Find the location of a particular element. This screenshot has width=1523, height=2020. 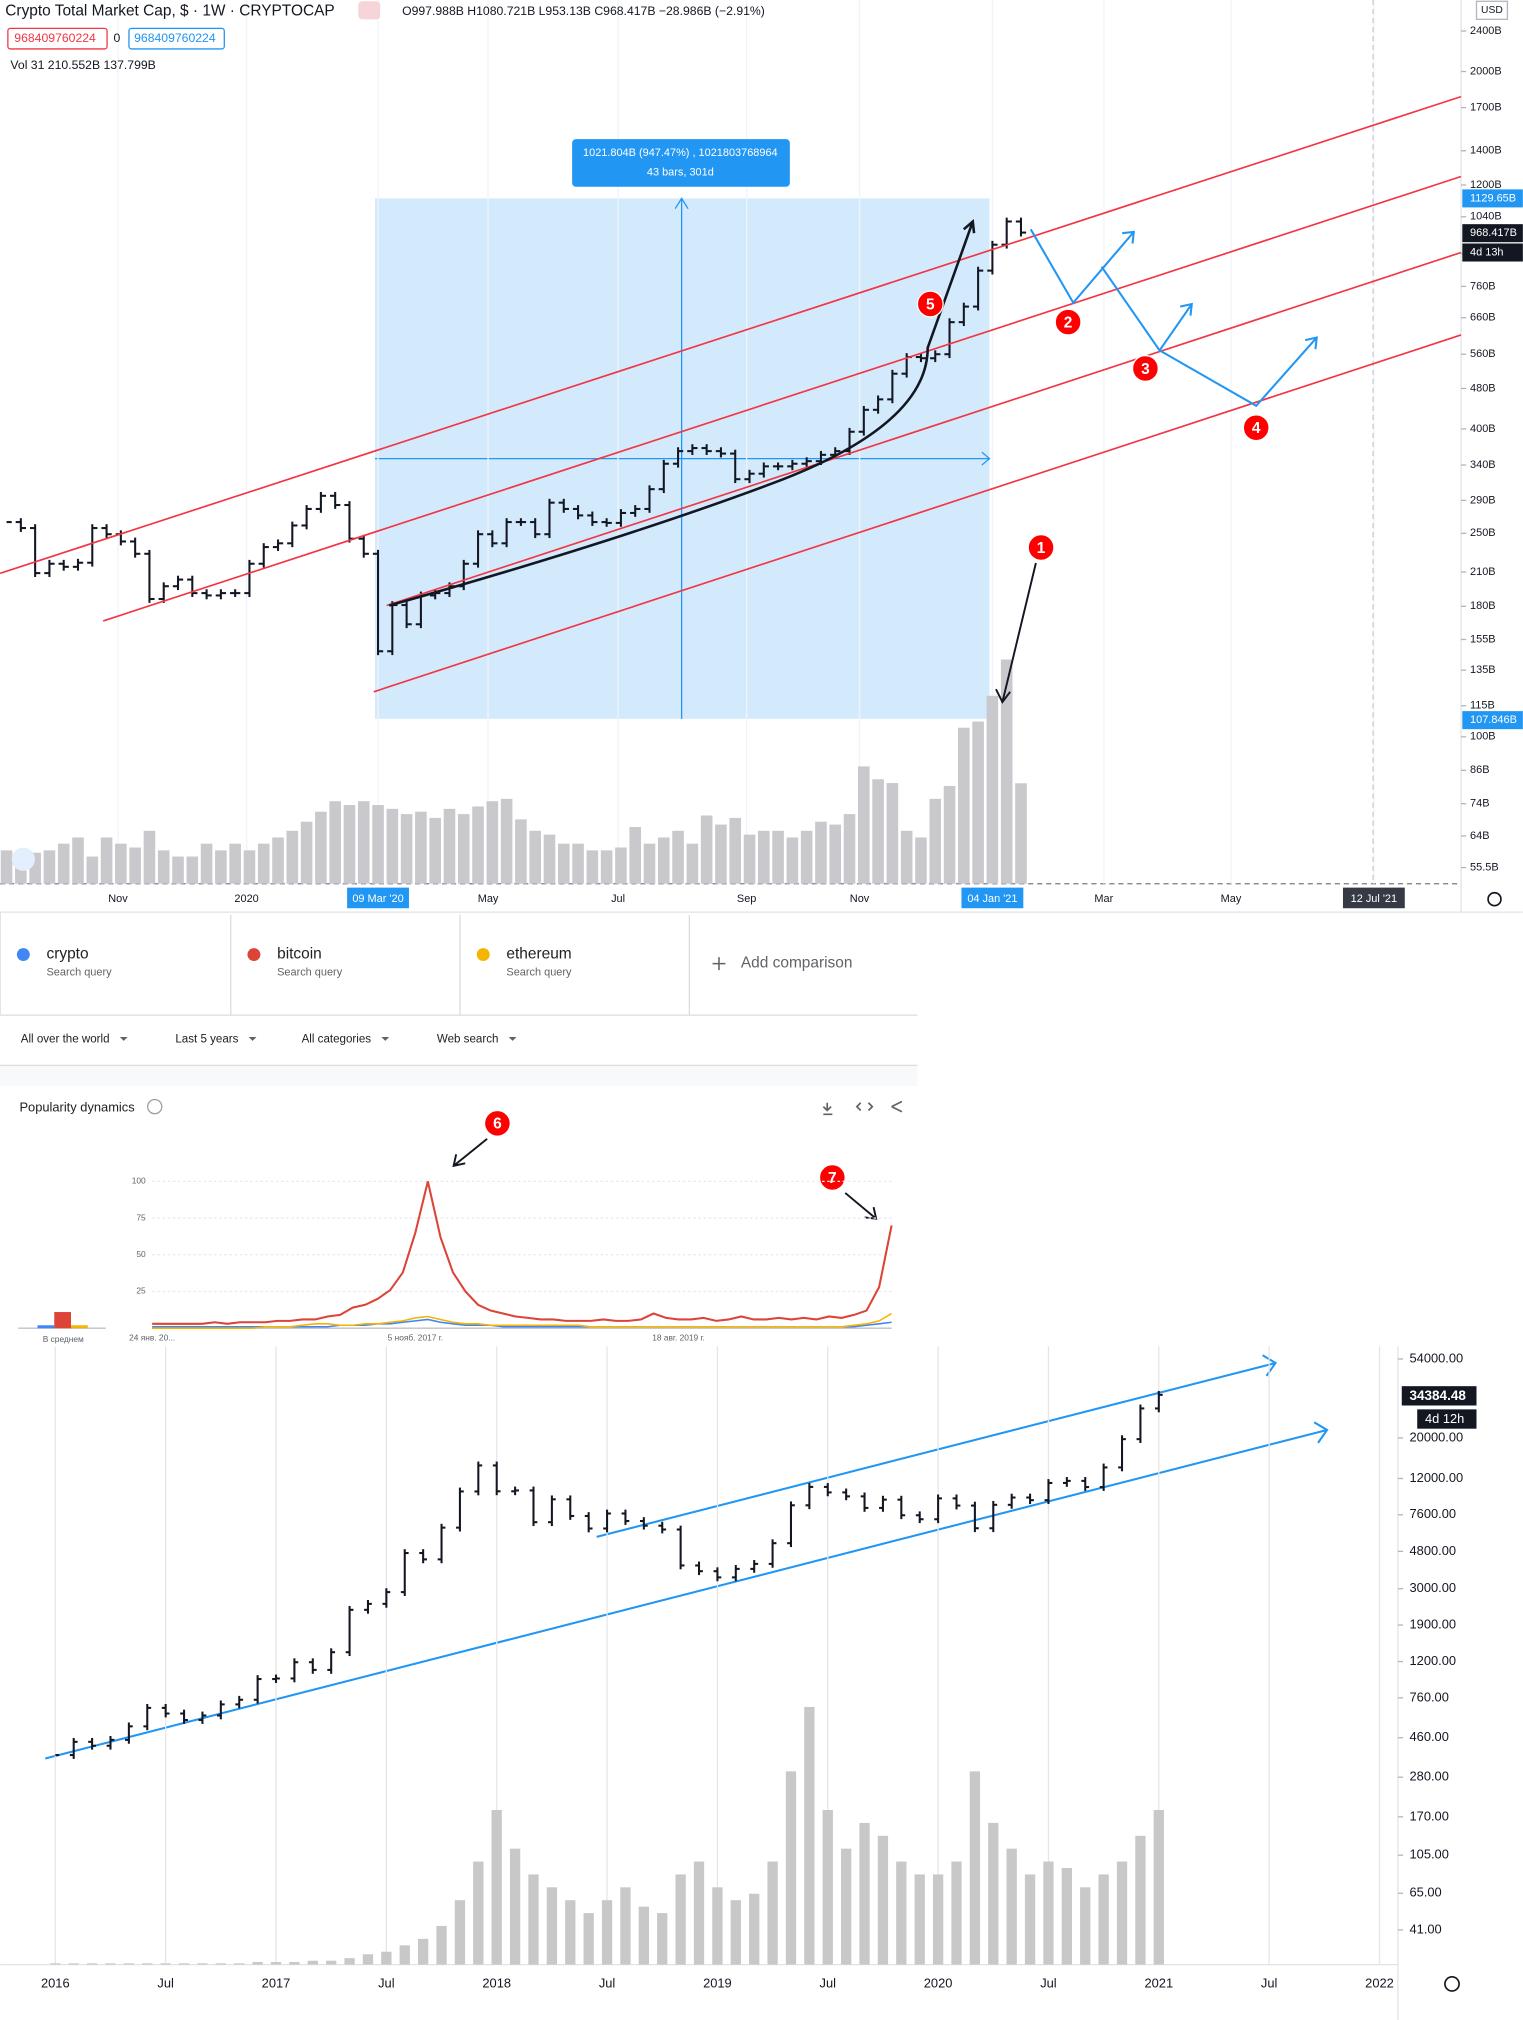

y-tick-label: 460.00 is located at coordinates (1428, 1736).